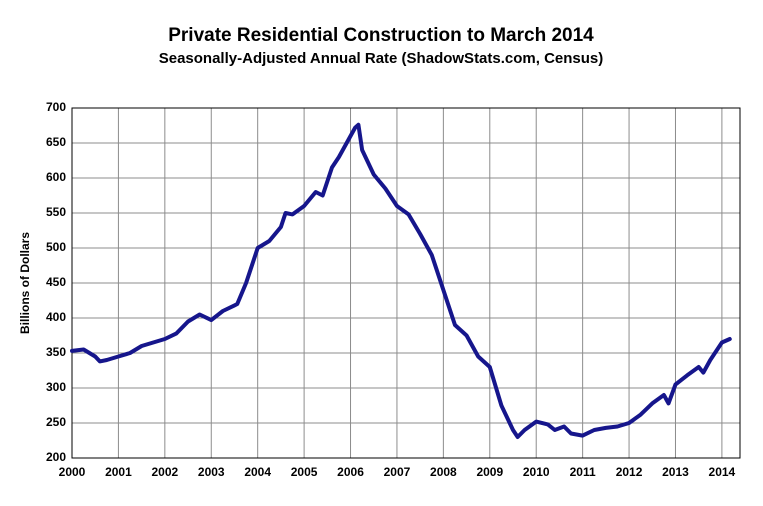 This screenshot has width=763, height=506. I want to click on x-tick-label: 2007, so click(397, 472).